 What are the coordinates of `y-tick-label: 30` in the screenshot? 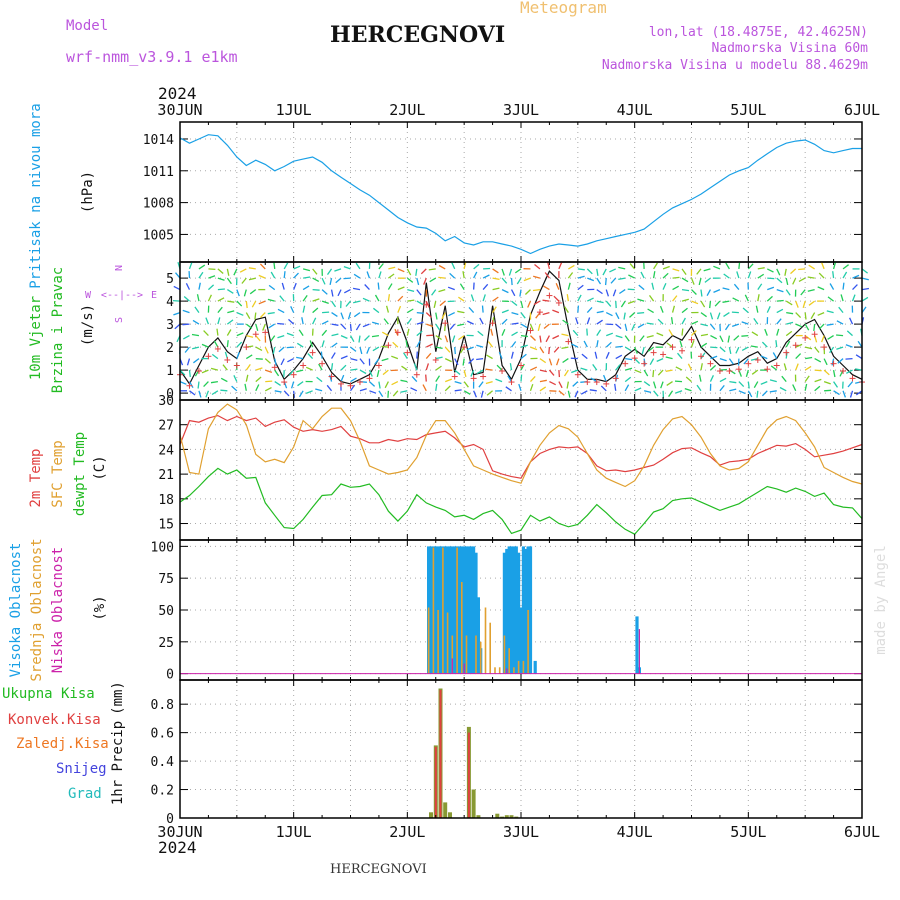 It's located at (166, 401).